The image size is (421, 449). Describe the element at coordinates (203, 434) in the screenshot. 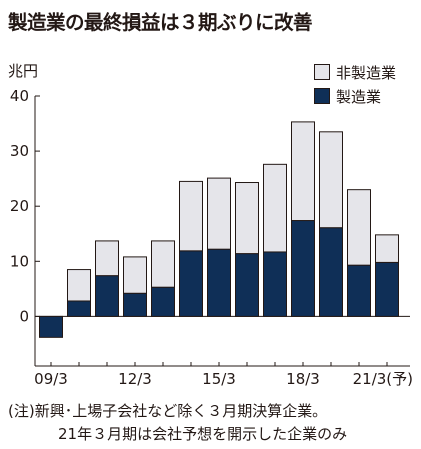

I see `footnote-line-2: 21年３月期は会社予想を開示した企業のみ` at that location.